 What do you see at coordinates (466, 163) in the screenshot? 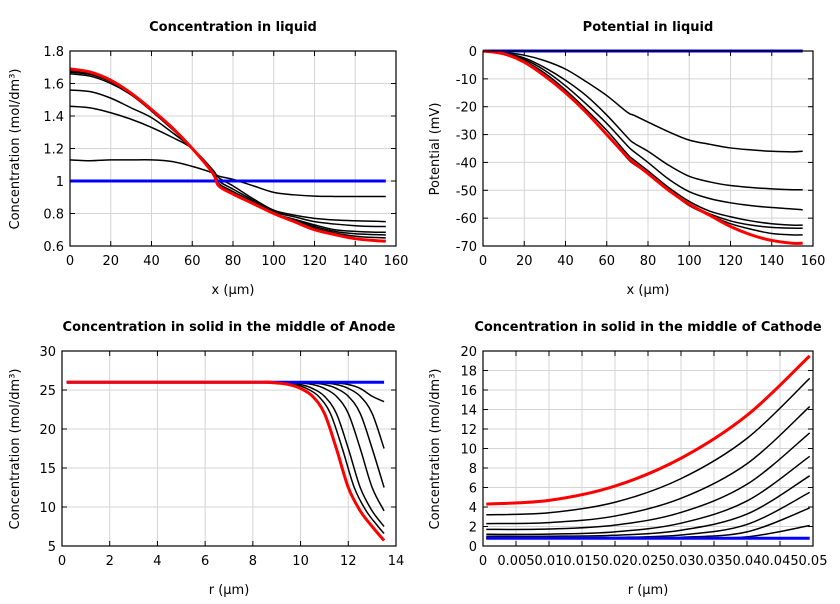
I see `y-tick-label: -40` at bounding box center [466, 163].